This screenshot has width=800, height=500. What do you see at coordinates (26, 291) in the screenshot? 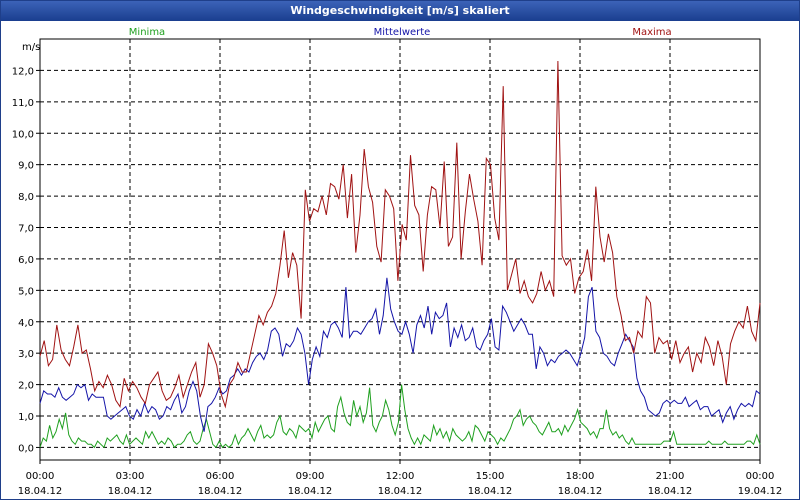
I see `y-tick-label: 5,0` at bounding box center [26, 291].